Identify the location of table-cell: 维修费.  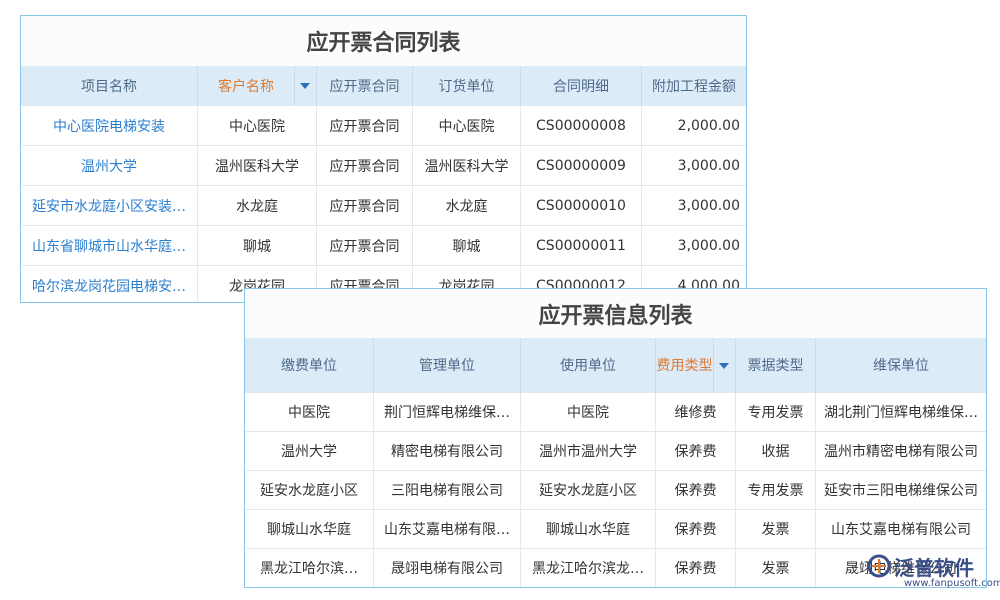
(696, 412).